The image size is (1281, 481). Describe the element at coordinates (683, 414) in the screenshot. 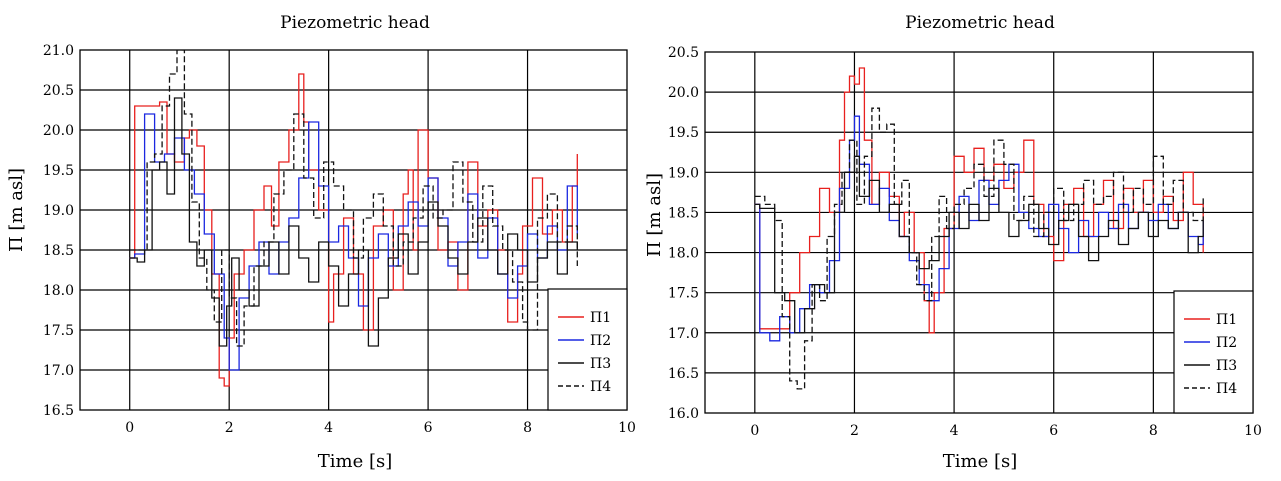

I see `y-tick-label: 16.0` at that location.